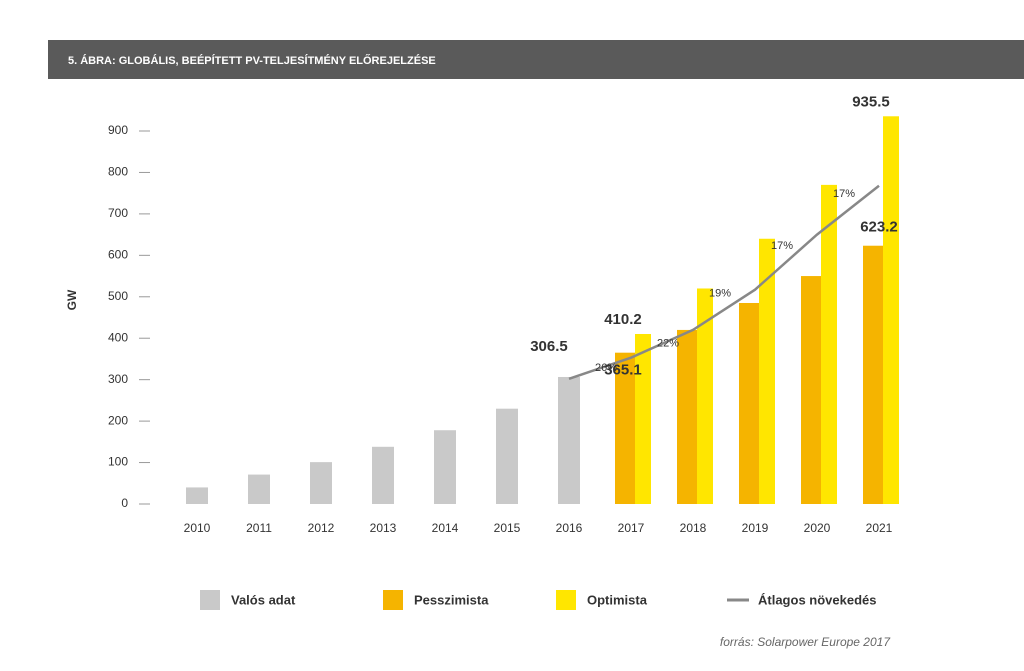 This screenshot has width=1024, height=671. Describe the element at coordinates (879, 227) in the screenshot. I see `value-label: 623.2` at that location.